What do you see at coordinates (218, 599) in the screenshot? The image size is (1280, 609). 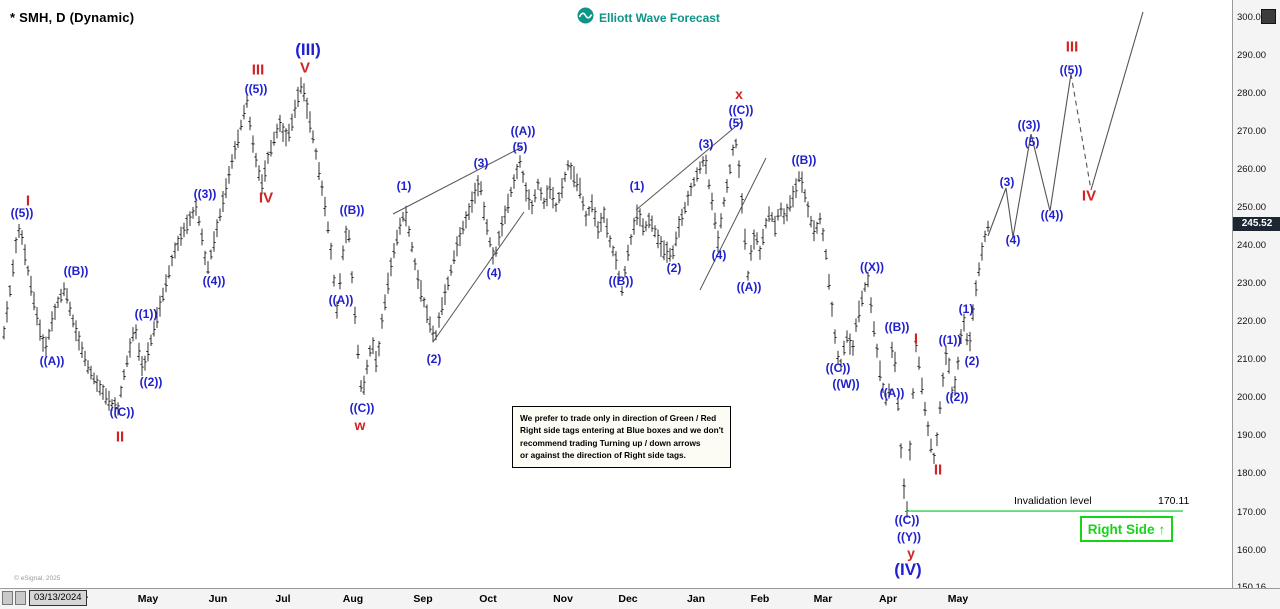 I see `month-label: Jun` at bounding box center [218, 599].